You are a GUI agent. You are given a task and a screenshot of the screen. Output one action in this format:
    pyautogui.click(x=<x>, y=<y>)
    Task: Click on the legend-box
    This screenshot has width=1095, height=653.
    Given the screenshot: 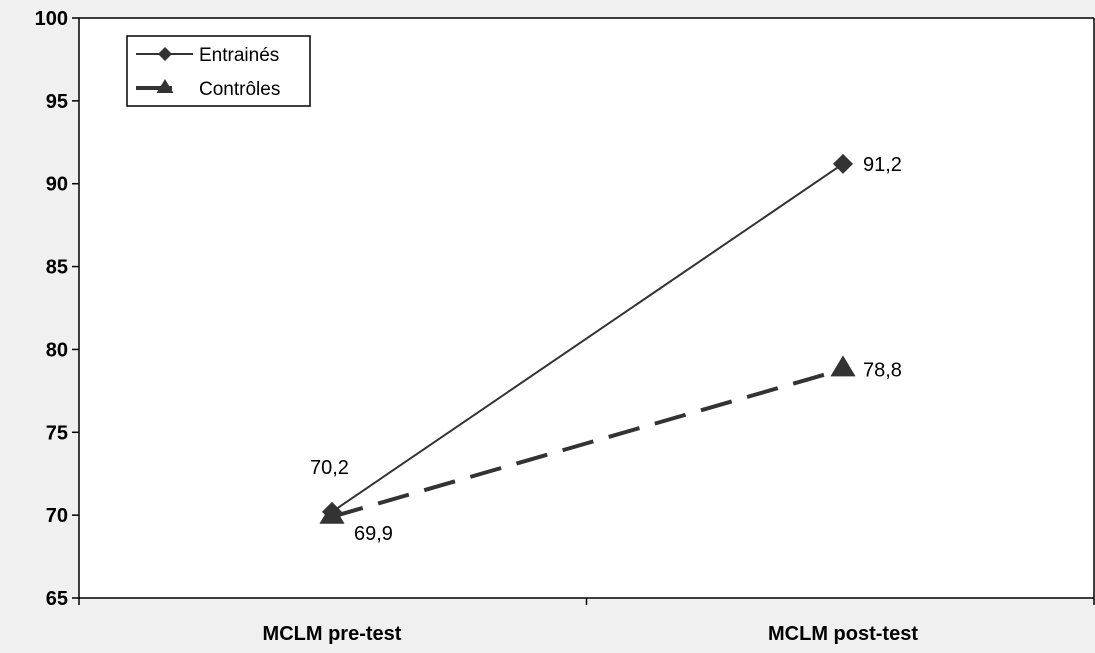 What is the action you would take?
    pyautogui.click(x=218, y=71)
    